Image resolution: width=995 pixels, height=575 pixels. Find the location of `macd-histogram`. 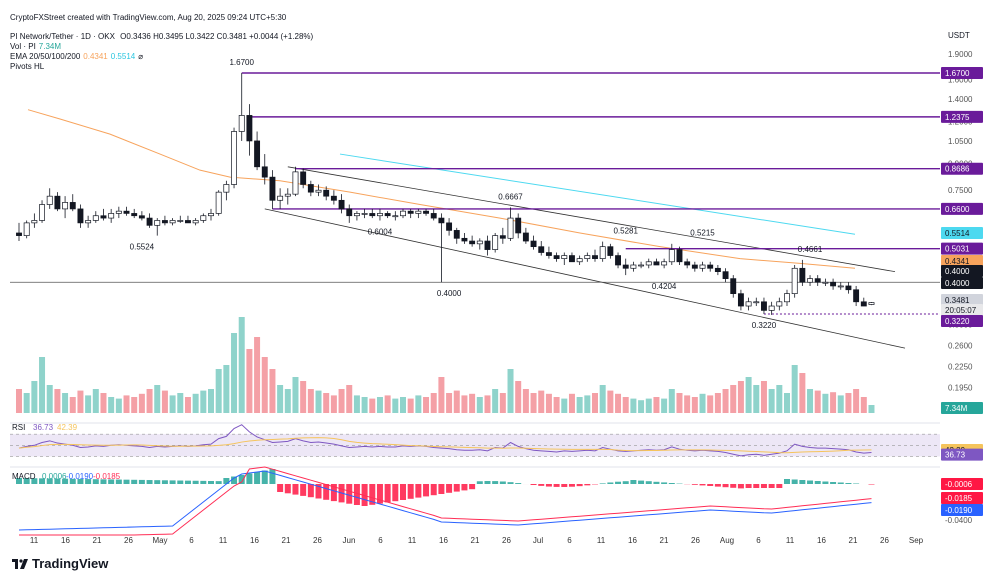

macd-histogram is located at coordinates (445, 487).